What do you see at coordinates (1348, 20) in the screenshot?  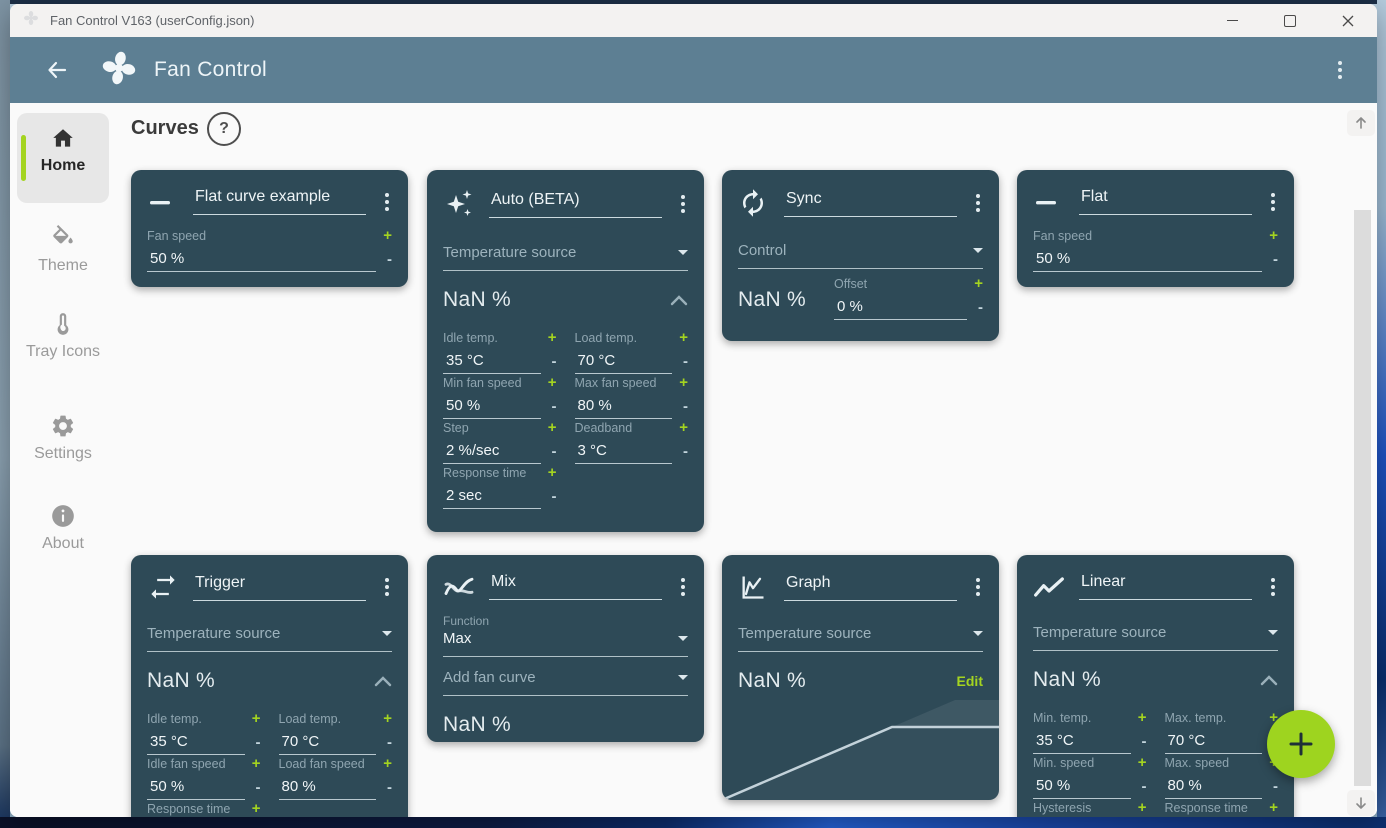 I see `close-button` at bounding box center [1348, 20].